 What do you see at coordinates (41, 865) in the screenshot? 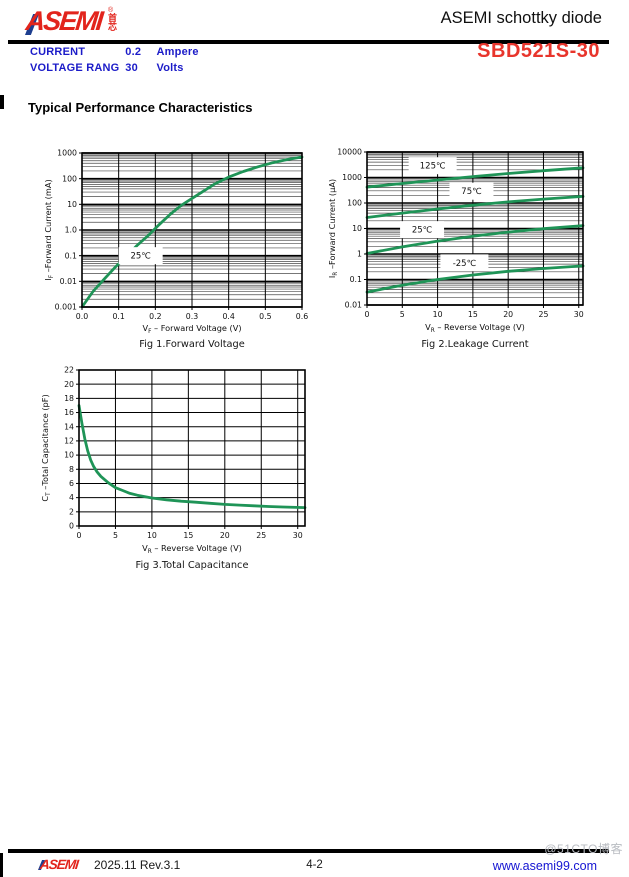
I see `footer-logo-triangle-icon` at bounding box center [41, 865].